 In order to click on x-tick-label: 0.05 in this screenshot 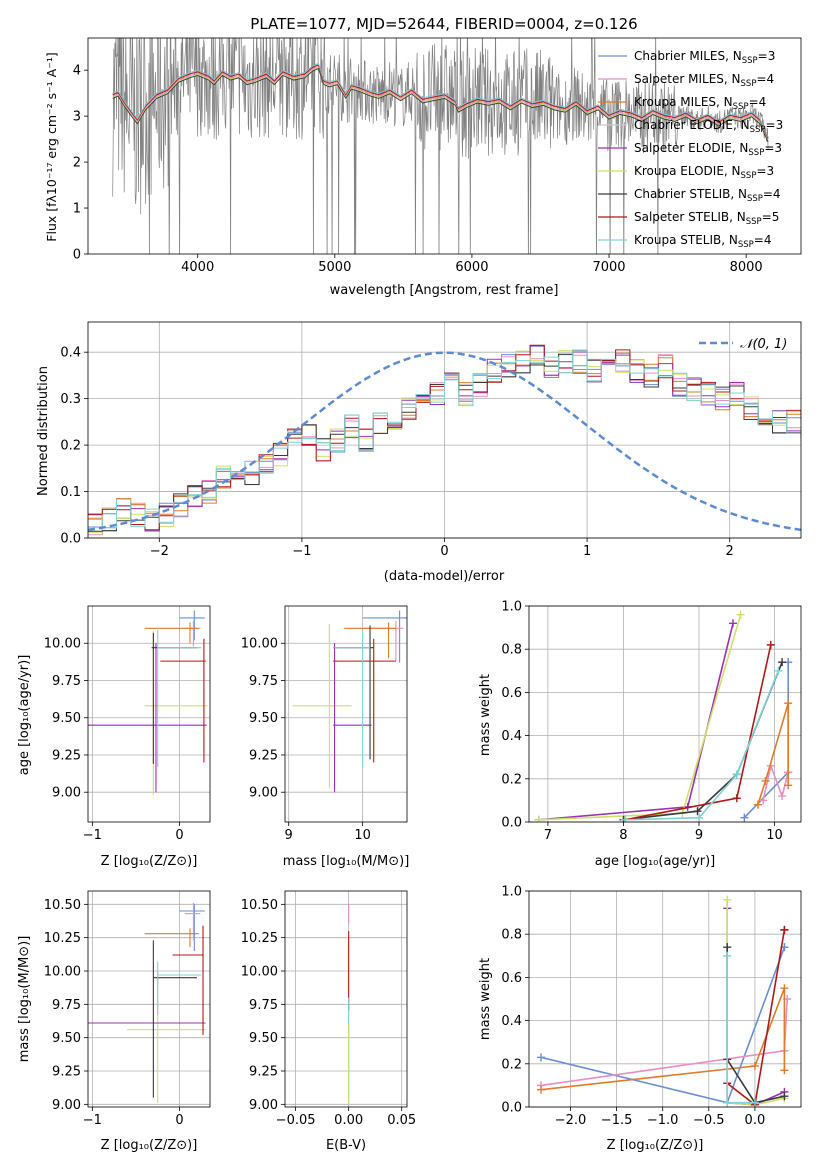, I will do `click(401, 1120)`.